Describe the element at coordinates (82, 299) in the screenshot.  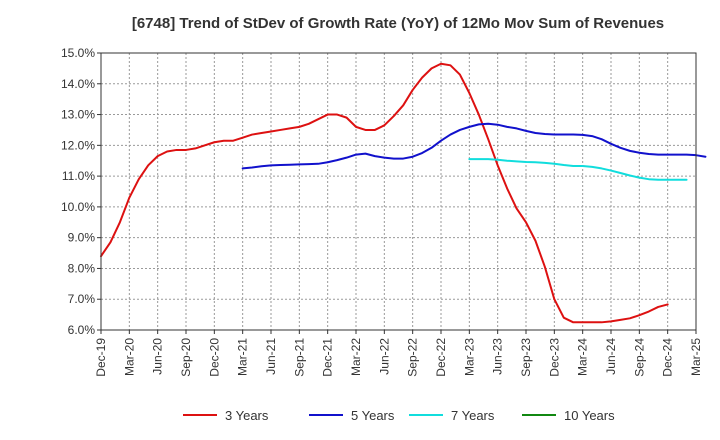
I see `y-tick-label: 7.0%` at that location.